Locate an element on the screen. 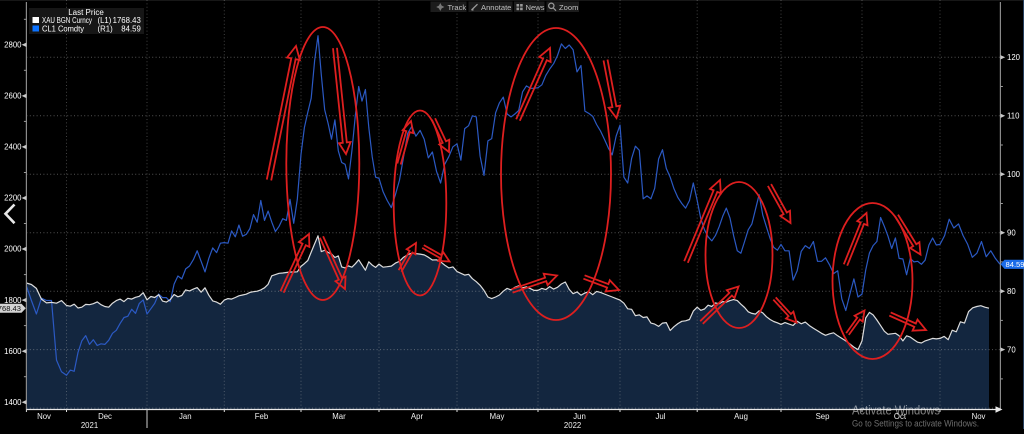 This screenshot has width=1024, height=434. svg-text: 1600 is located at coordinates (13, 351).